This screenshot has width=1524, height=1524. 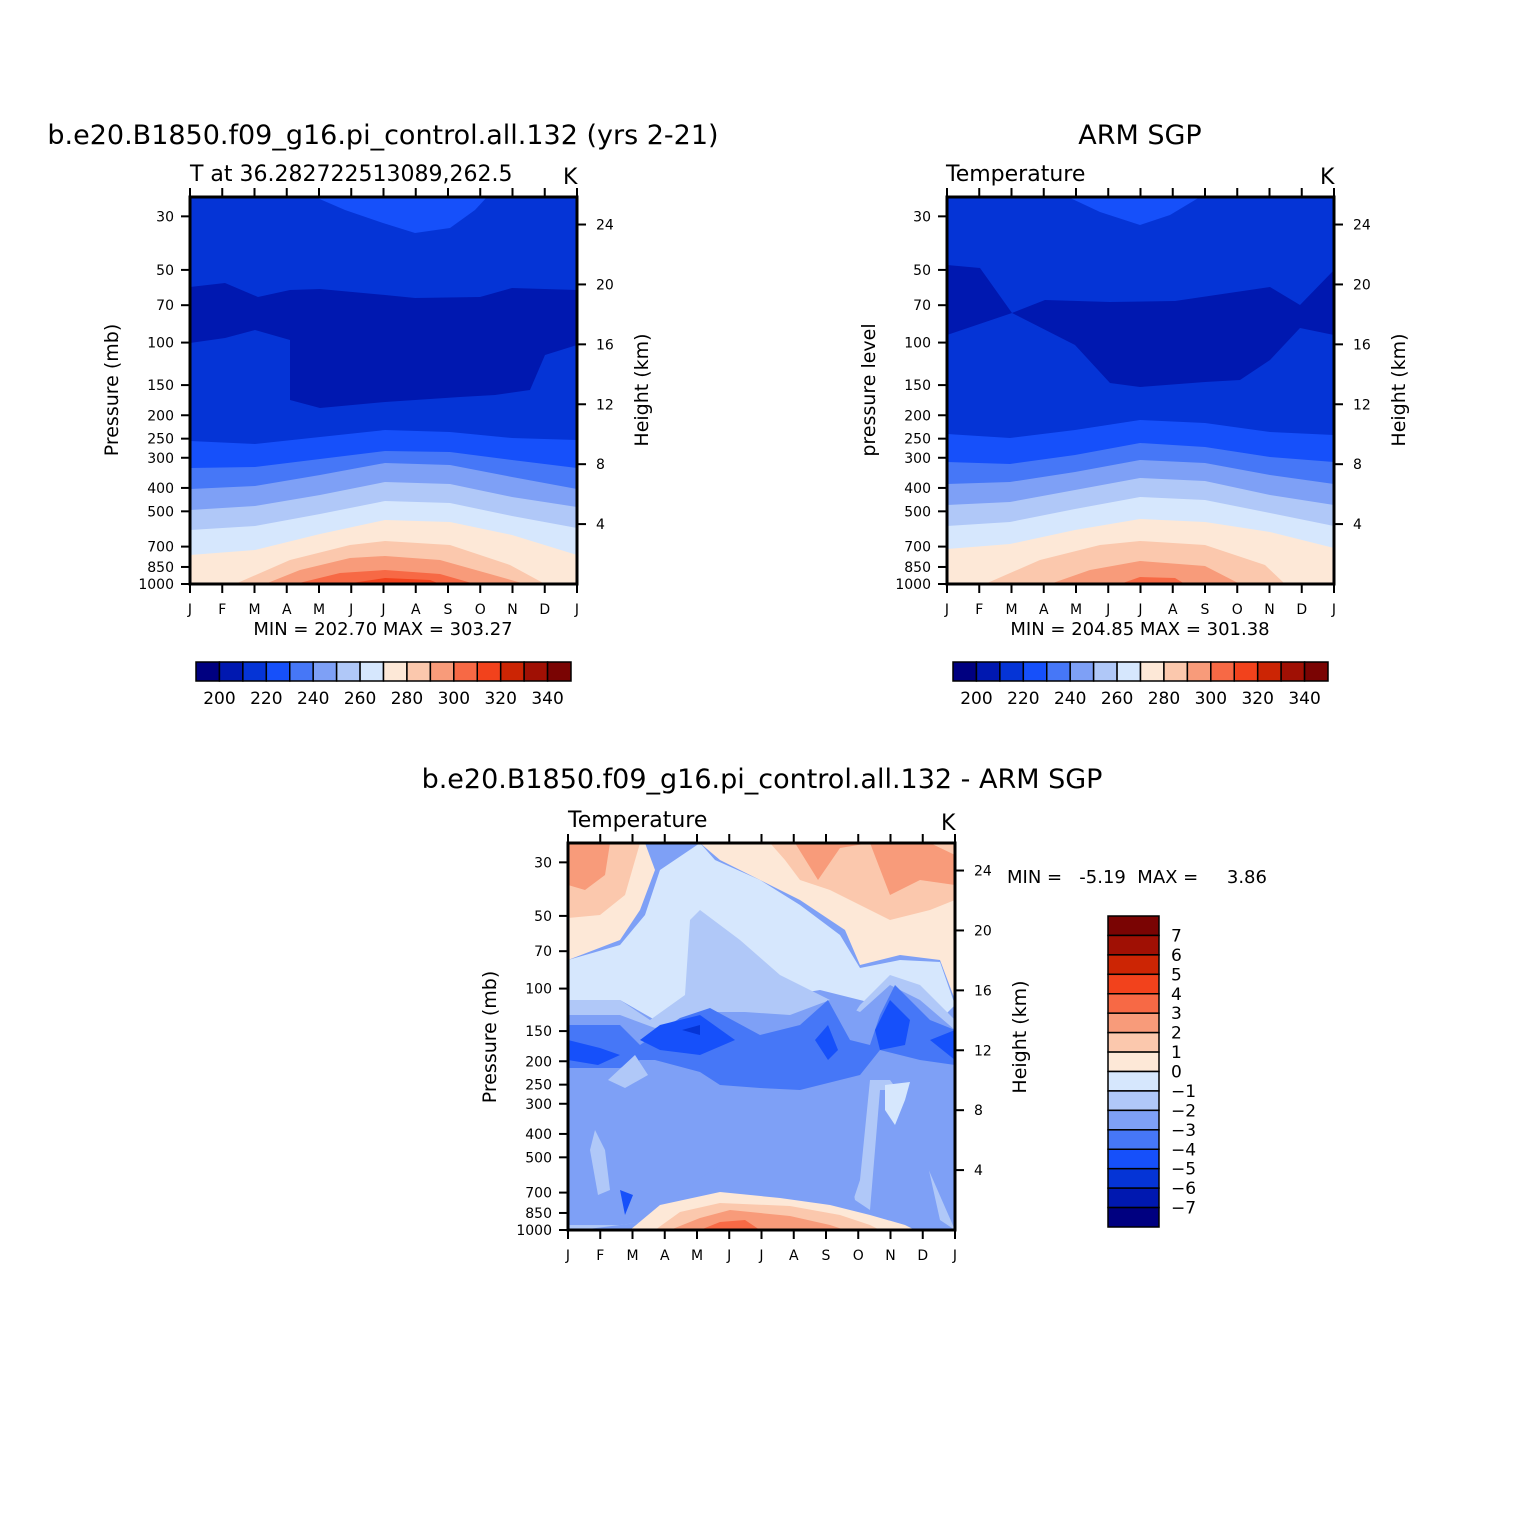 What do you see at coordinates (160, 548) in the screenshot?
I see `y-tick-label: 700` at bounding box center [160, 548].